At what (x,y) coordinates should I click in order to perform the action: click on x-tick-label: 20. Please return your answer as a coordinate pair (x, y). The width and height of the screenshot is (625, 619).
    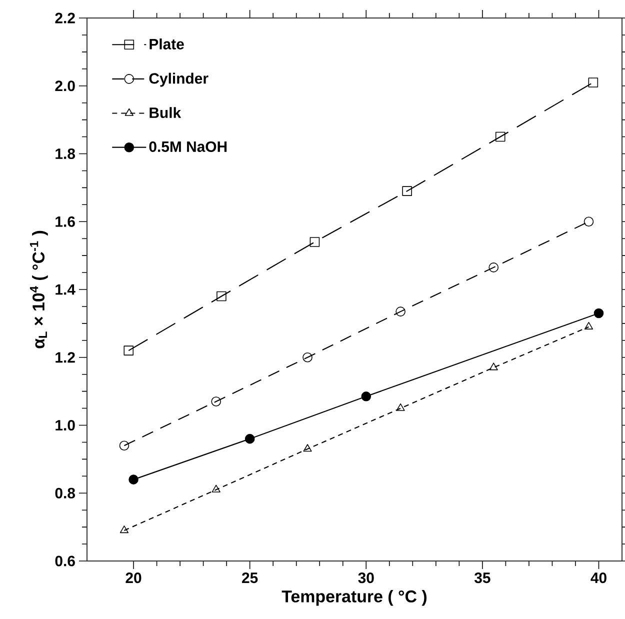
    Looking at the image, I should click on (134, 578).